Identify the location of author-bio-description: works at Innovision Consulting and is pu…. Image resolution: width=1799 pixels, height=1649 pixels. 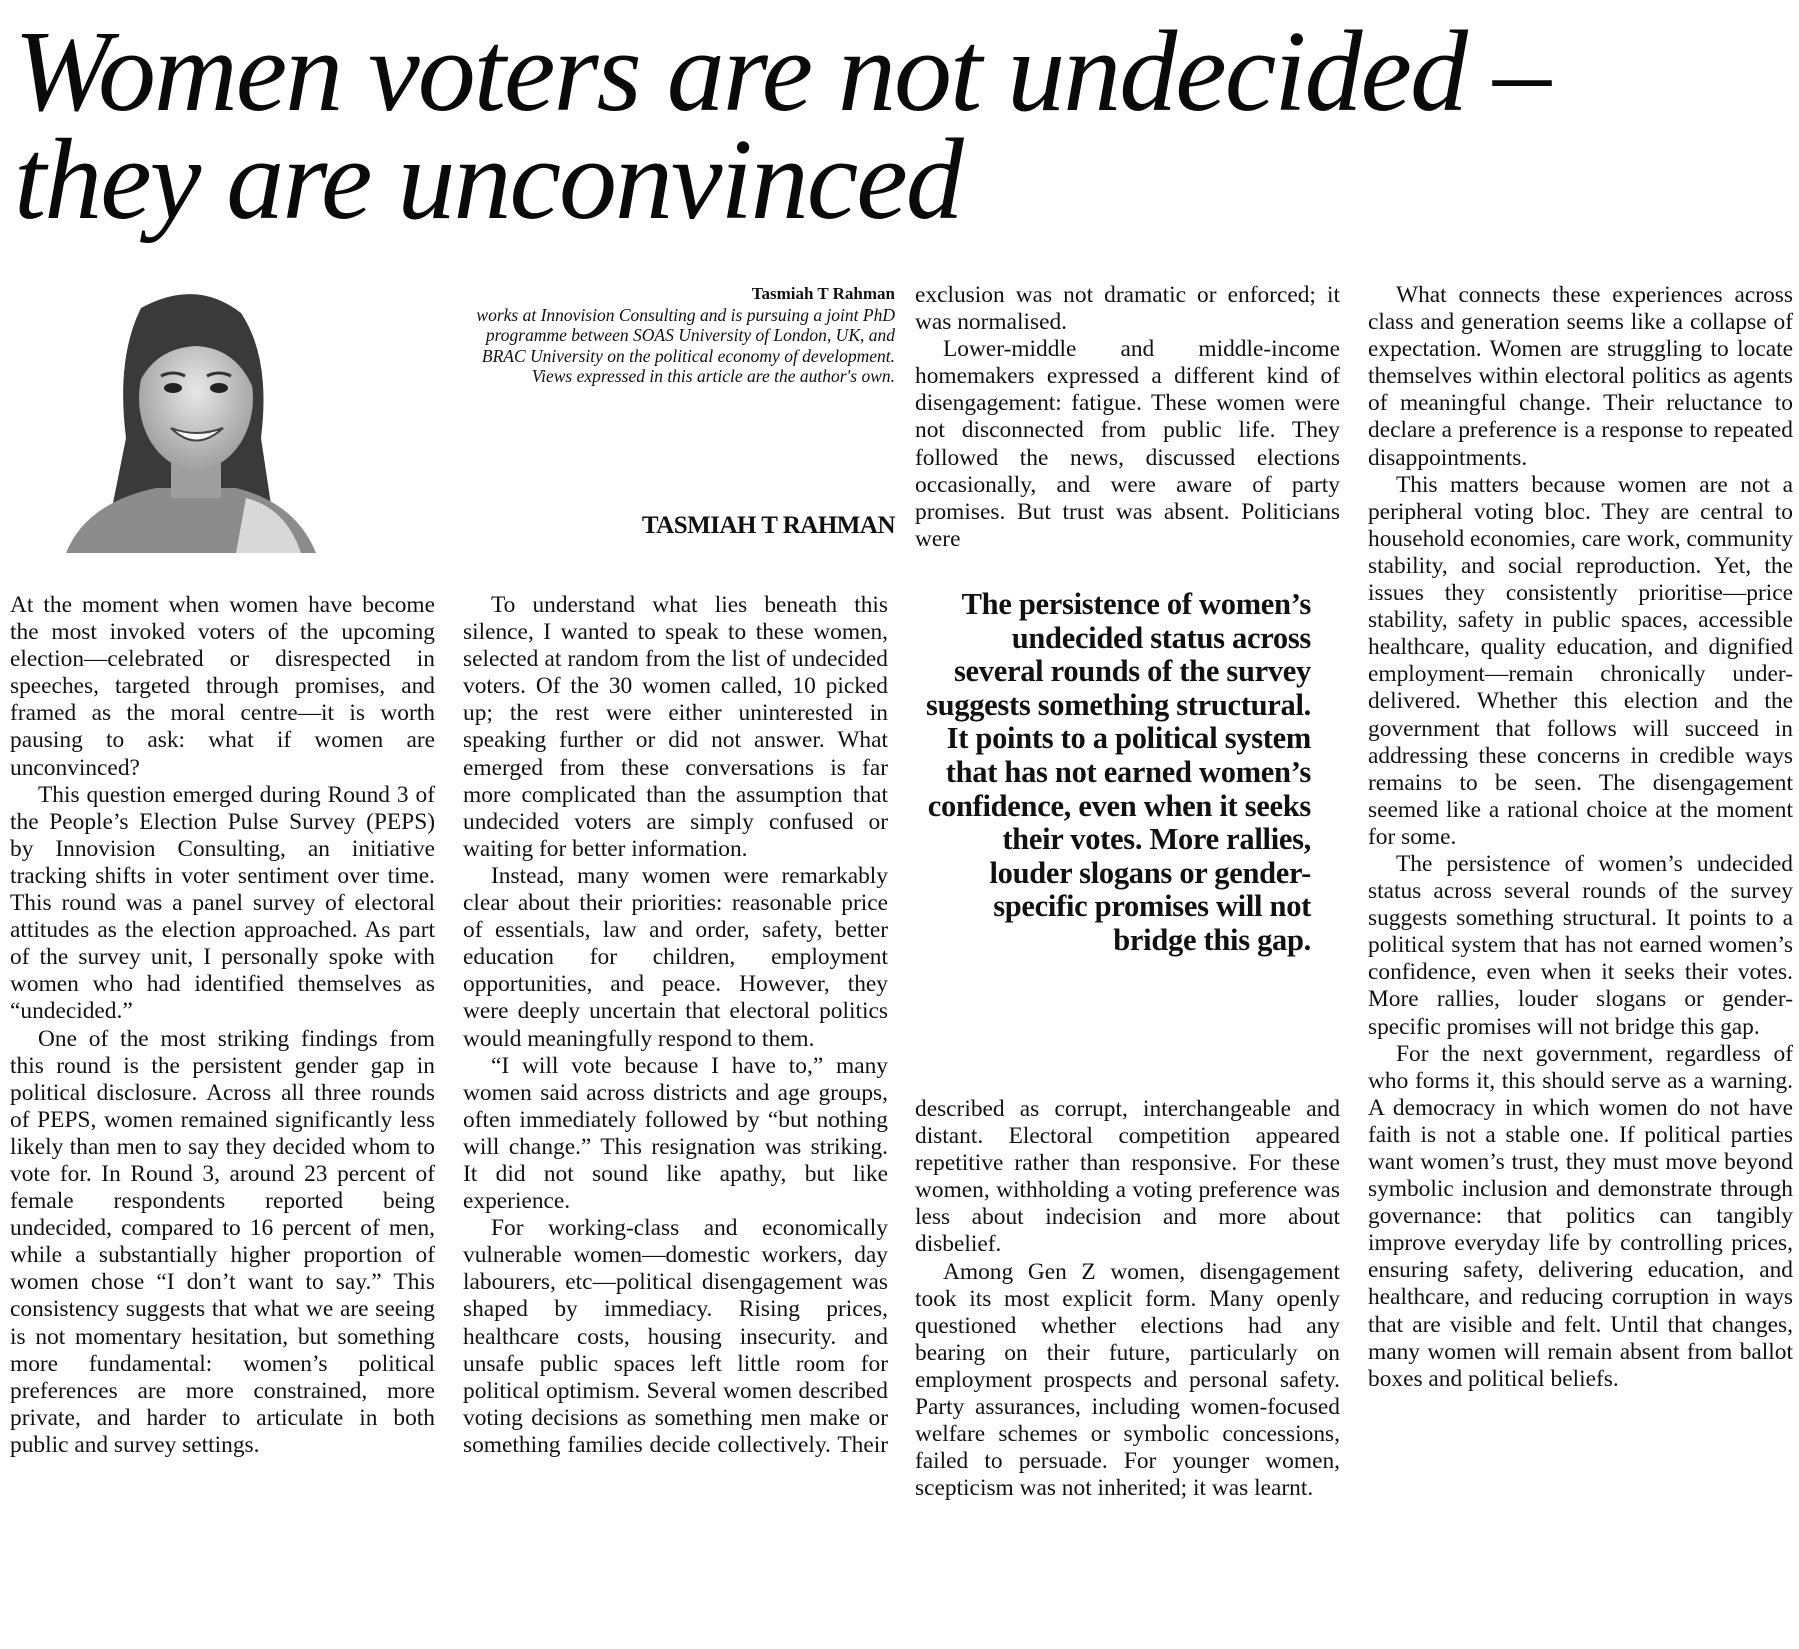
(685, 335).